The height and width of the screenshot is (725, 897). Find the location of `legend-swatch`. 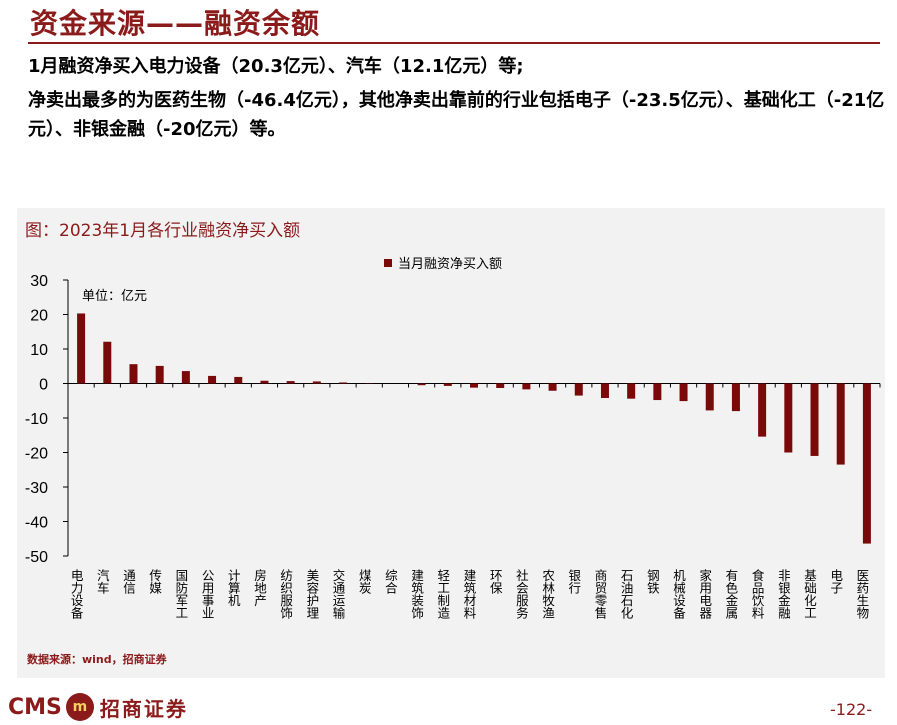

legend-swatch is located at coordinates (388, 263).